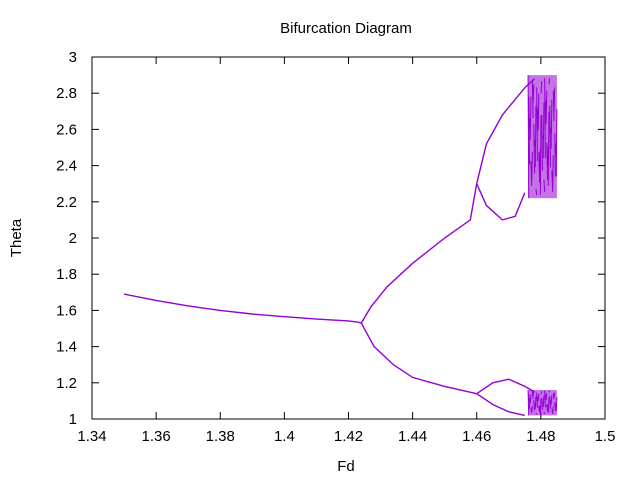  I want to click on x-tick-label: 1.4, so click(284, 436).